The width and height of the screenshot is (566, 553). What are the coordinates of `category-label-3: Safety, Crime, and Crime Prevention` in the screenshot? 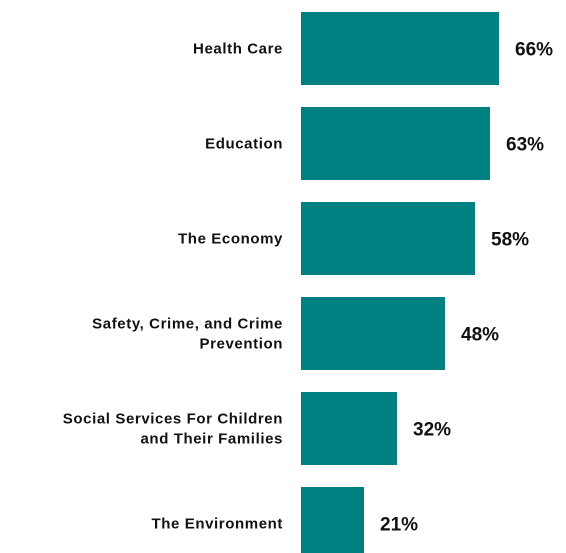 It's located at (187, 334).